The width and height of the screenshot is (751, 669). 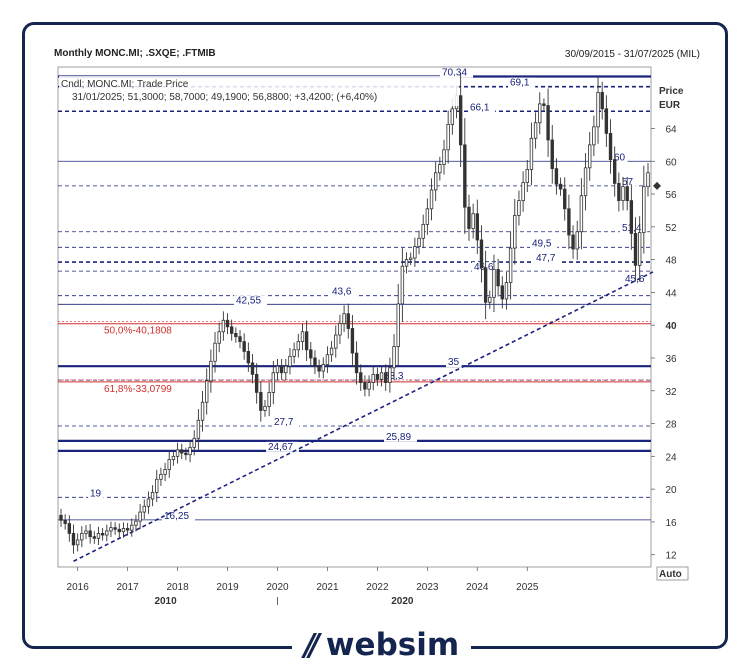 I want to click on x-tick-label: 2017, so click(x=127, y=587).